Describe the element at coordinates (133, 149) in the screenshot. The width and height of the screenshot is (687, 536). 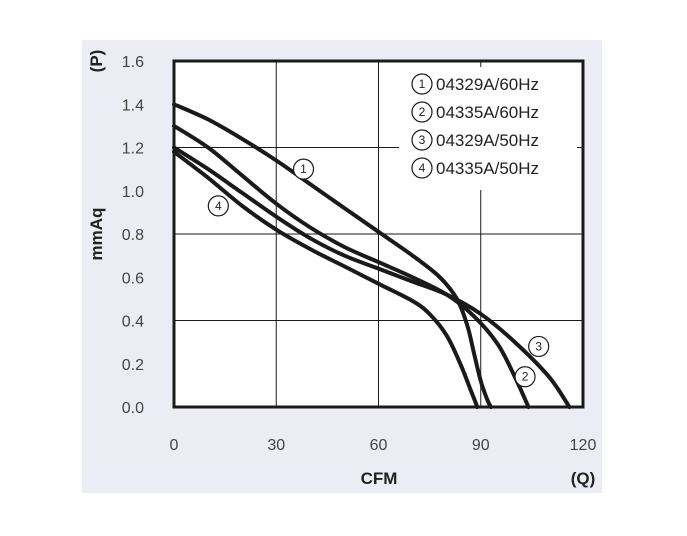
I see `y-tick-label: 1.2` at that location.